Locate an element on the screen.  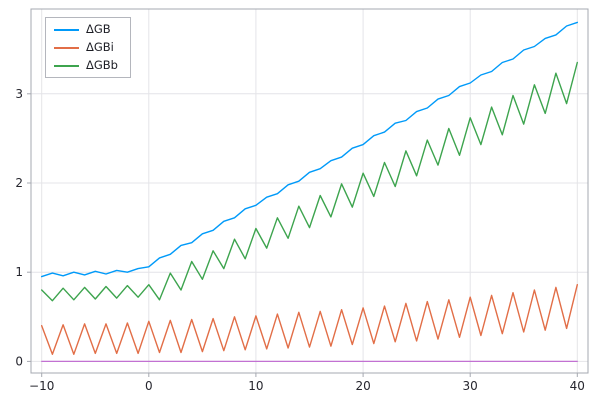
y-tick-label: 3 is located at coordinates (19, 94).